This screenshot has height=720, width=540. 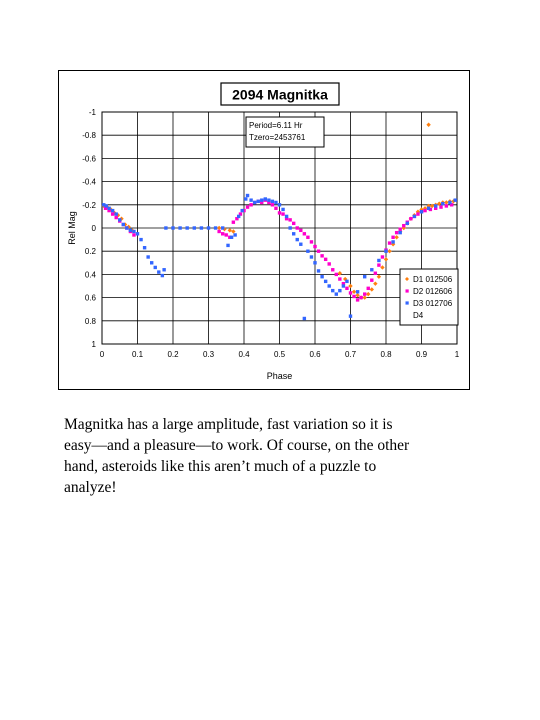 I want to click on y-tick-label: 0.4, so click(x=91, y=274).